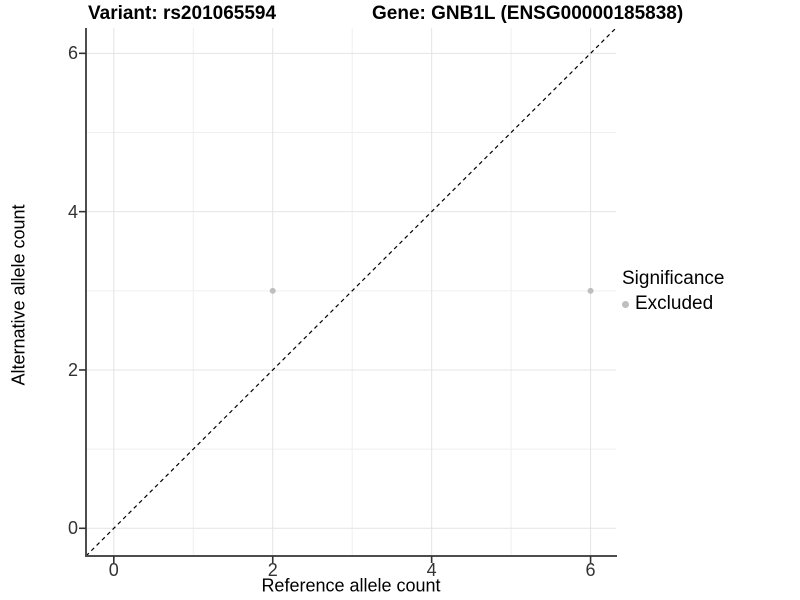  What do you see at coordinates (431, 570) in the screenshot?
I see `x-tick-label: 4` at bounding box center [431, 570].